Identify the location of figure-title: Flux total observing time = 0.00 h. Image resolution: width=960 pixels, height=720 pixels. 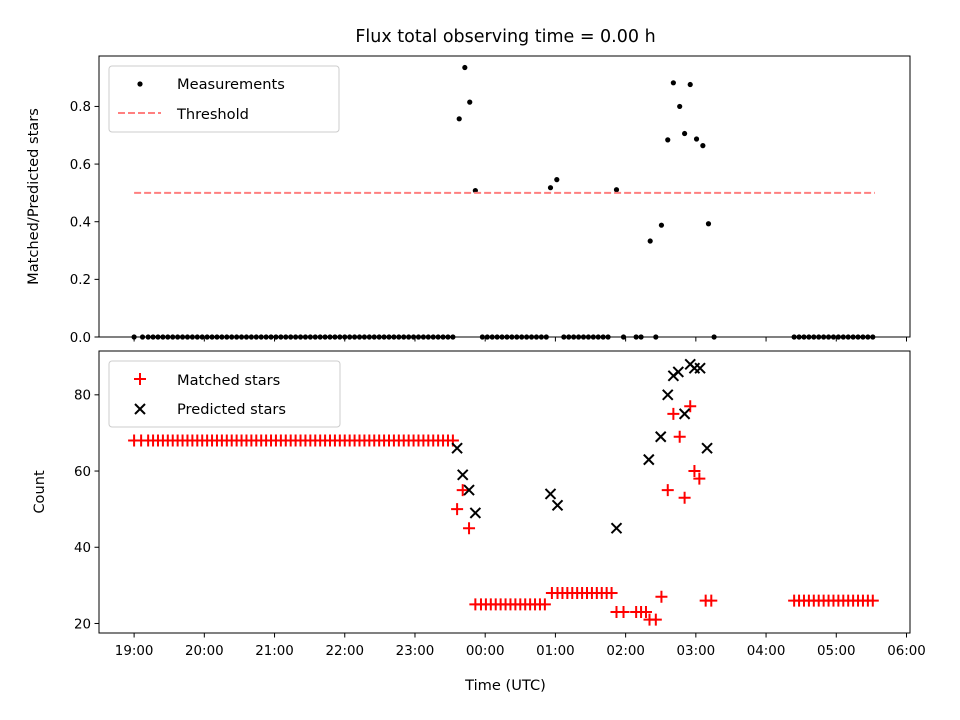
(505, 37).